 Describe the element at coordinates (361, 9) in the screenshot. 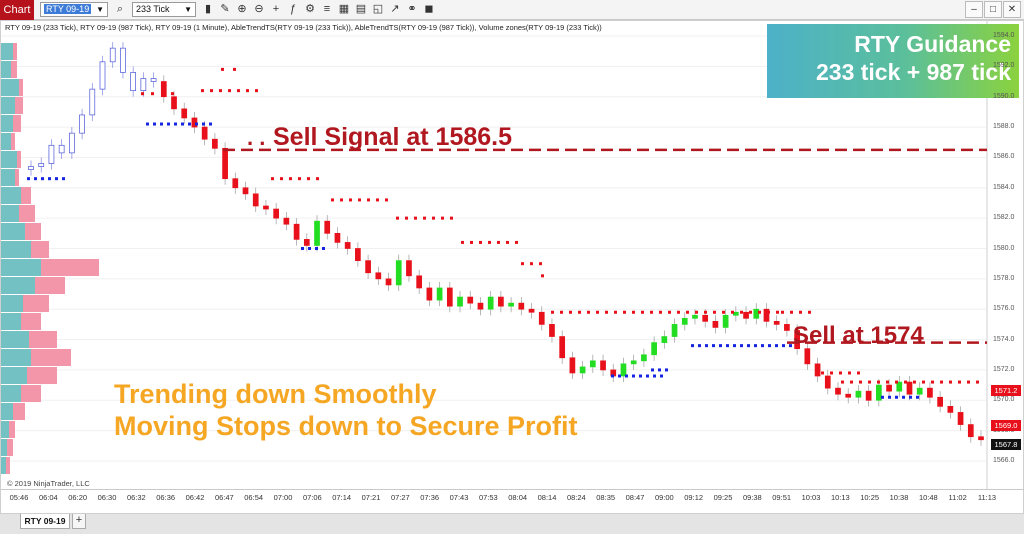

I see `chart-trader-icon: ▤` at that location.